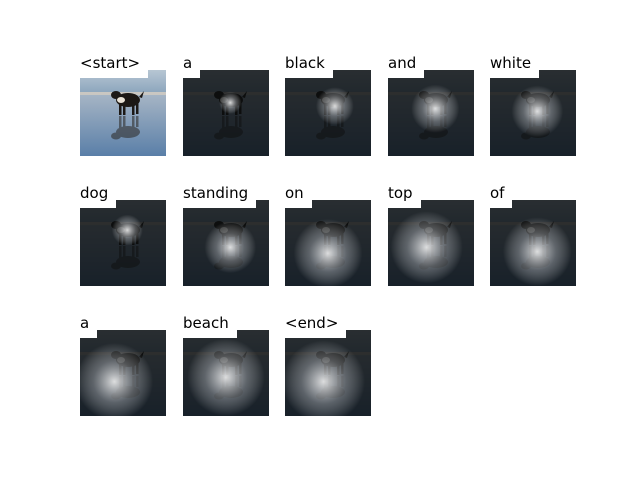 This screenshot has width=640, height=480. What do you see at coordinates (404, 196) in the screenshot?
I see `caption-word: top` at bounding box center [404, 196].